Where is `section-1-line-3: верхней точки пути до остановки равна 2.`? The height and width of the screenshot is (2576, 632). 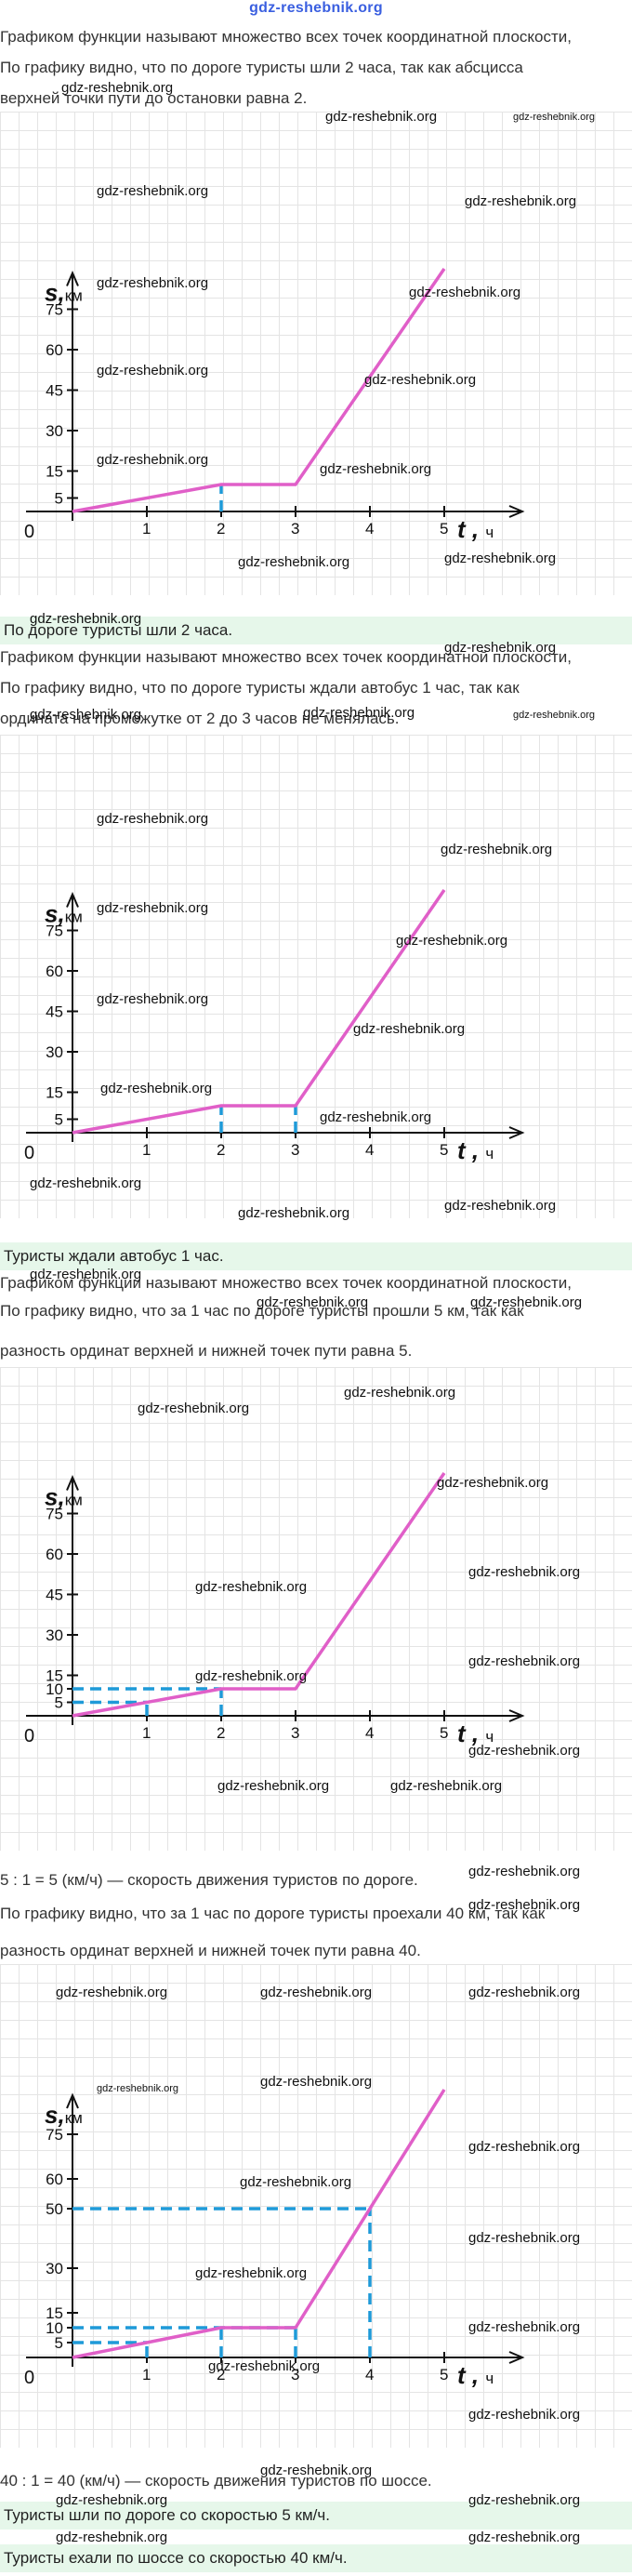 section-1-line-3: верхней точки пути до остановки равна 2. is located at coordinates (154, 98).